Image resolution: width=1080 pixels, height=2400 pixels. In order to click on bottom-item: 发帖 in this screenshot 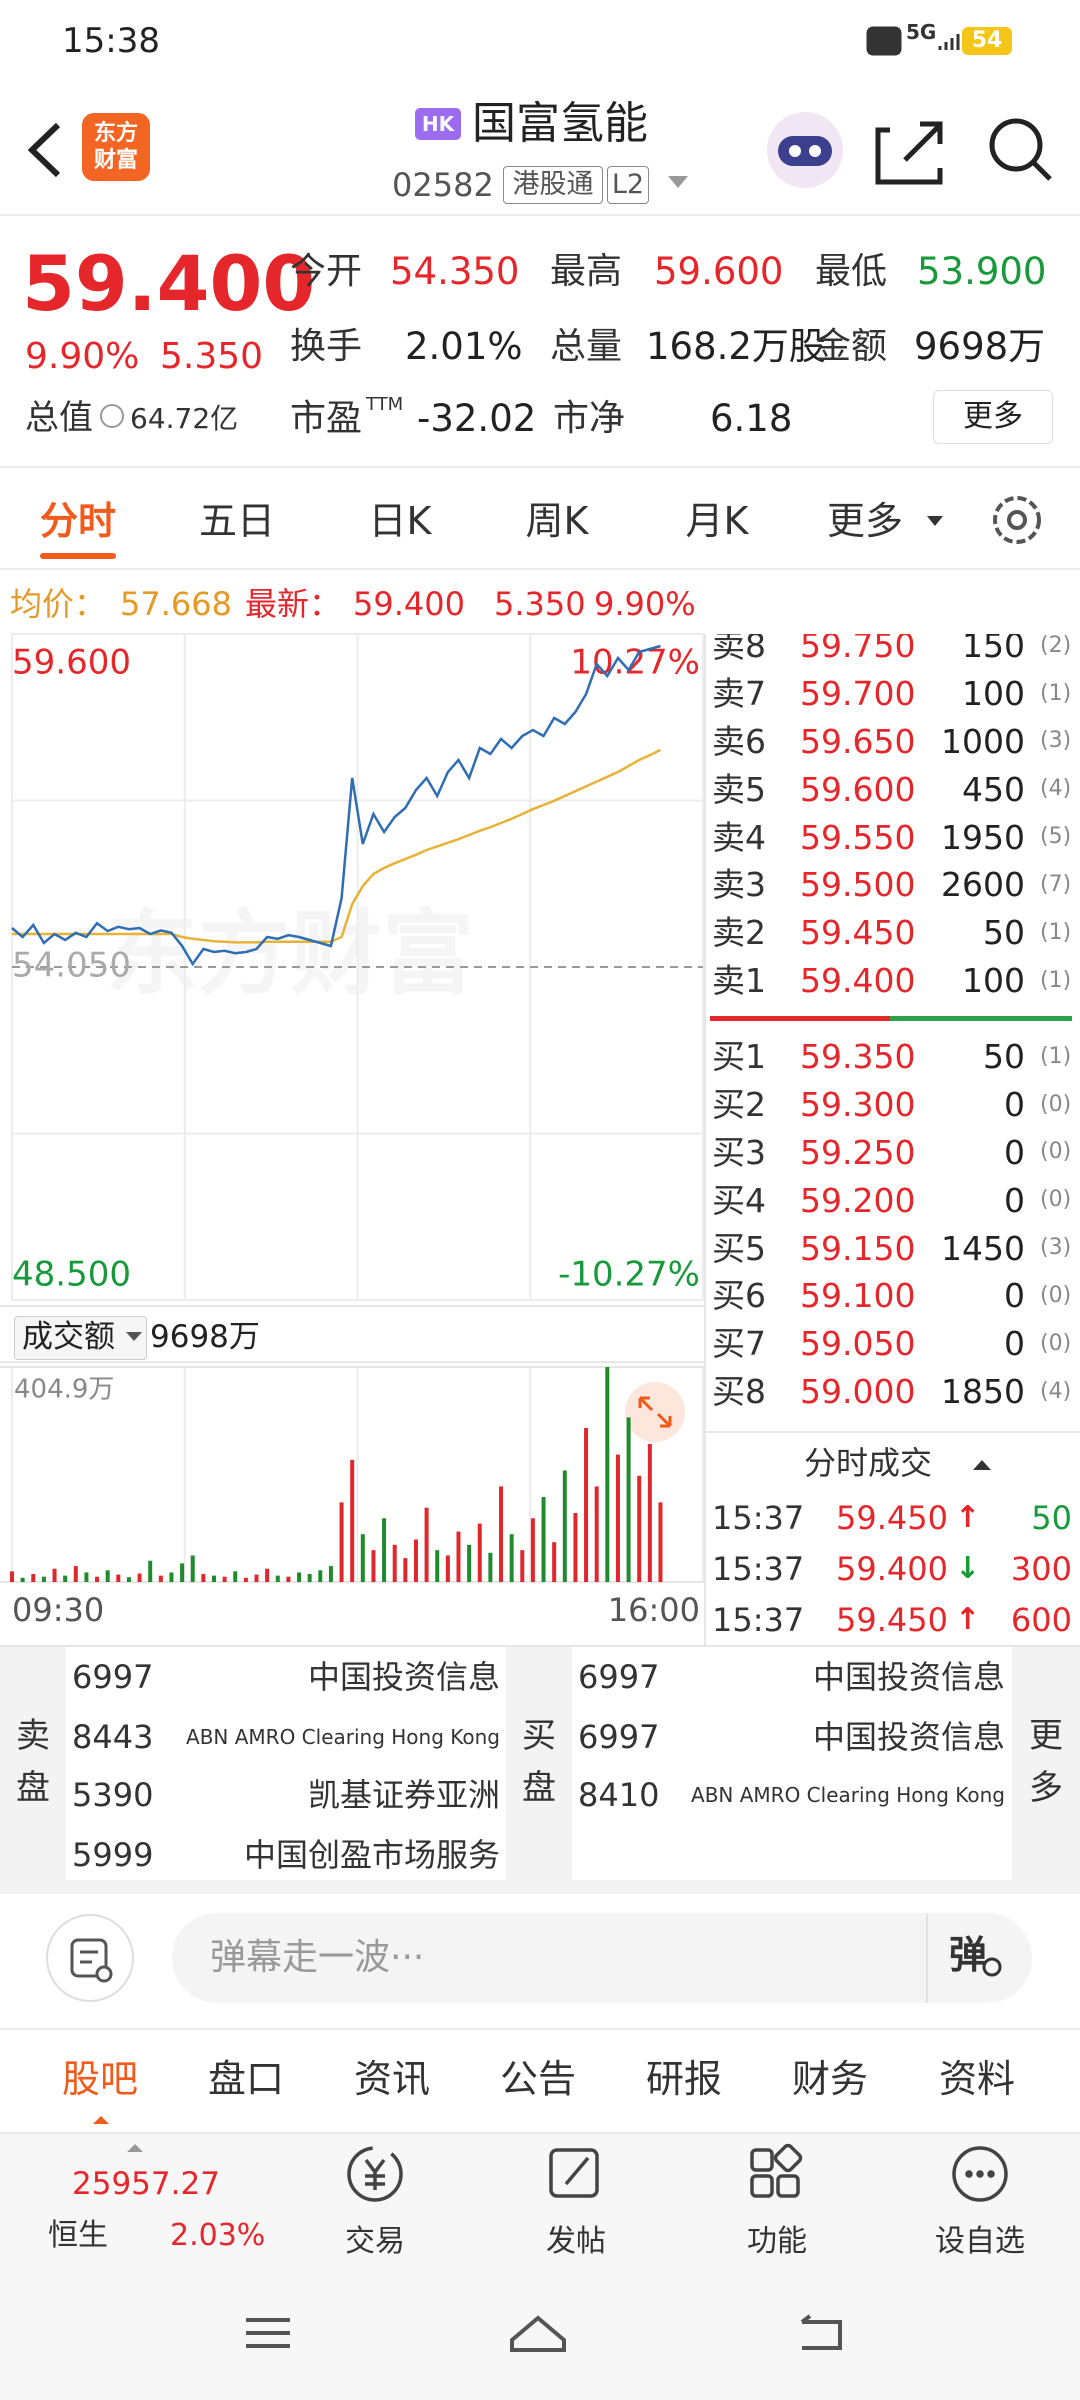, I will do `click(576, 2241)`.